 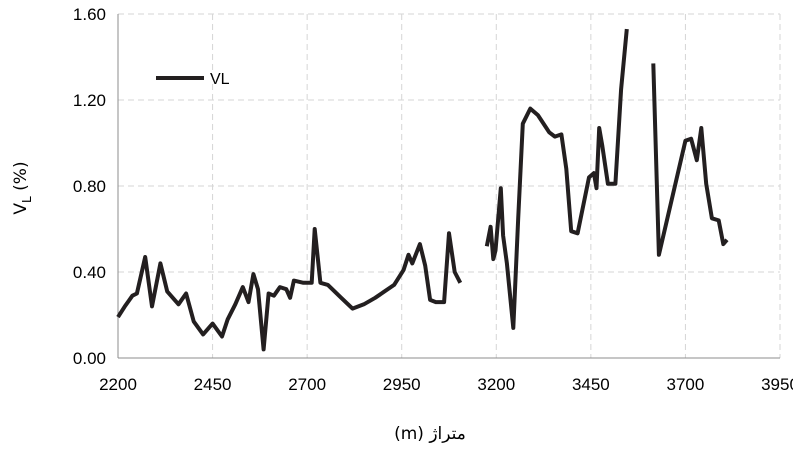 What do you see at coordinates (27, 199) in the screenshot?
I see `y-axis-title-sub: L` at bounding box center [27, 199].